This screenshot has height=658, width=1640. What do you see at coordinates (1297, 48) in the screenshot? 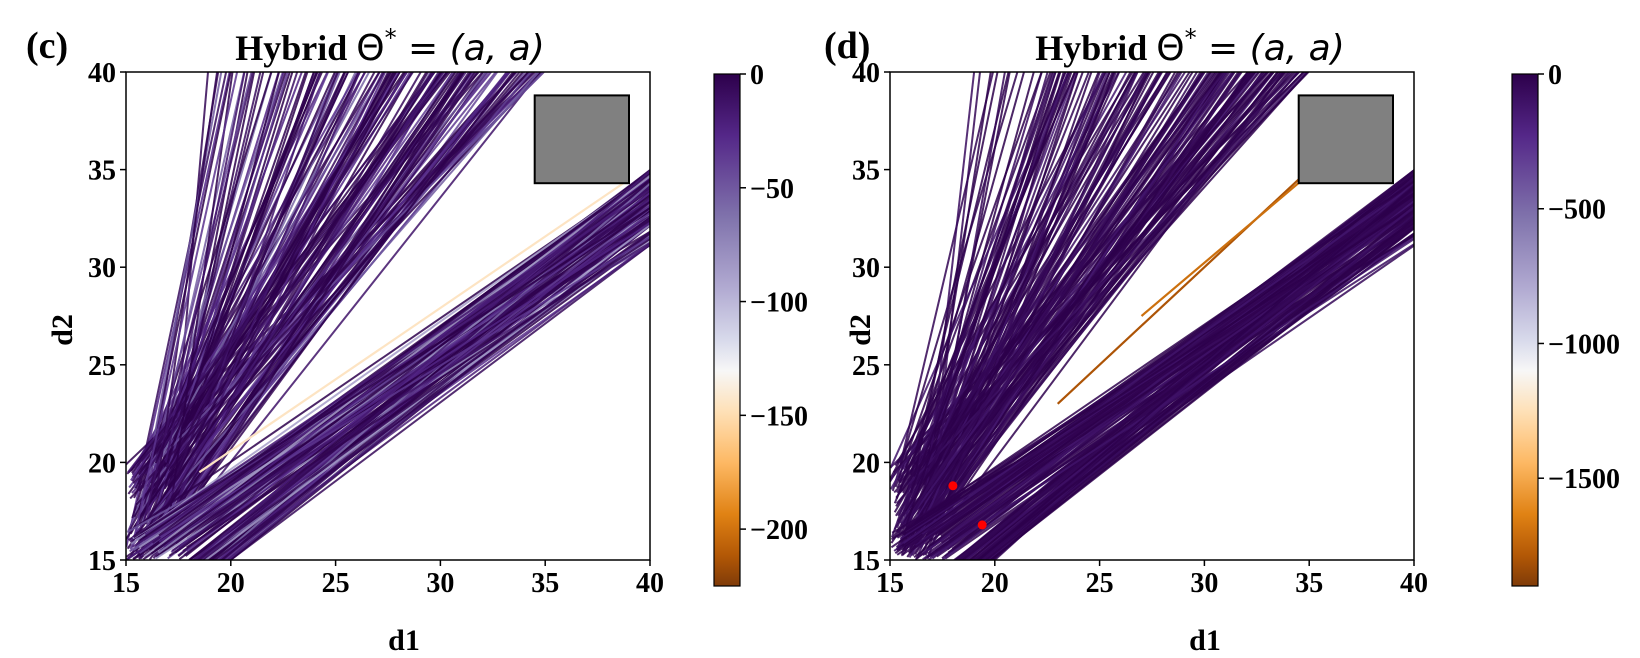
I see `panel-d-title-tuple: (a, a)` at bounding box center [1297, 48].